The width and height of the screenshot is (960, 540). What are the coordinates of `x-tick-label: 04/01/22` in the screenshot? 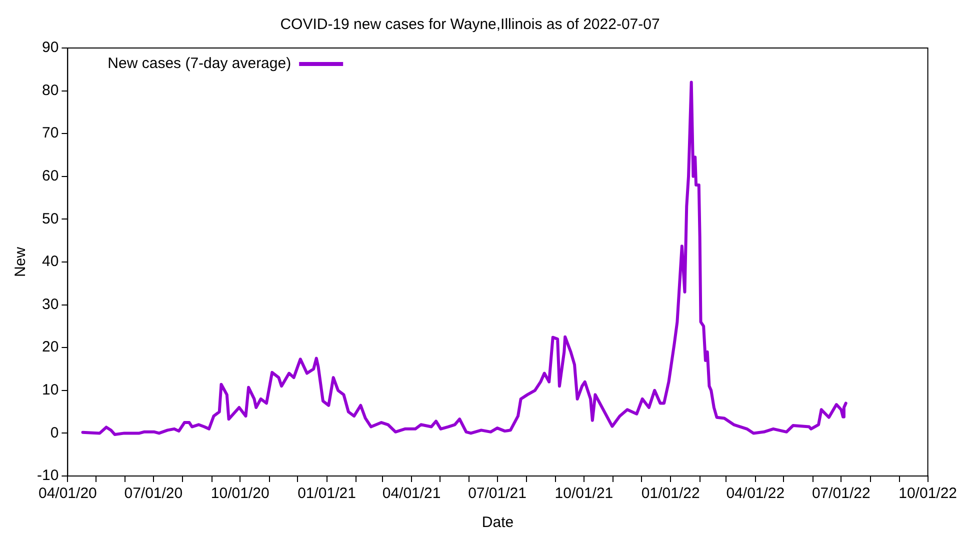 It's located at (755, 493).